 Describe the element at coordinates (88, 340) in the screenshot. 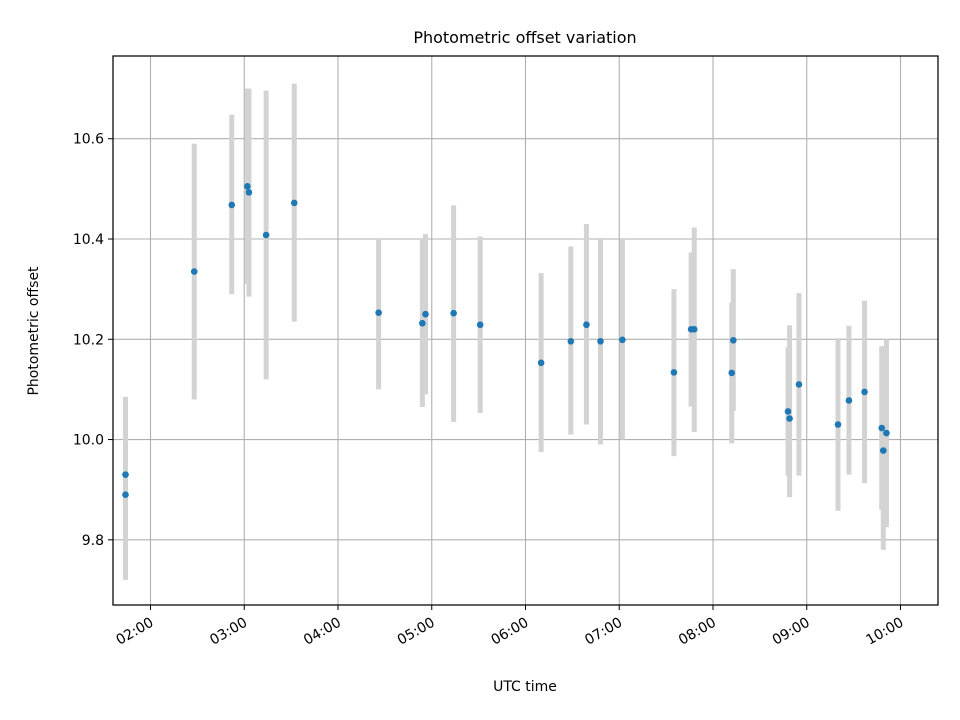

I see `y-tick-label: 10.2` at that location.